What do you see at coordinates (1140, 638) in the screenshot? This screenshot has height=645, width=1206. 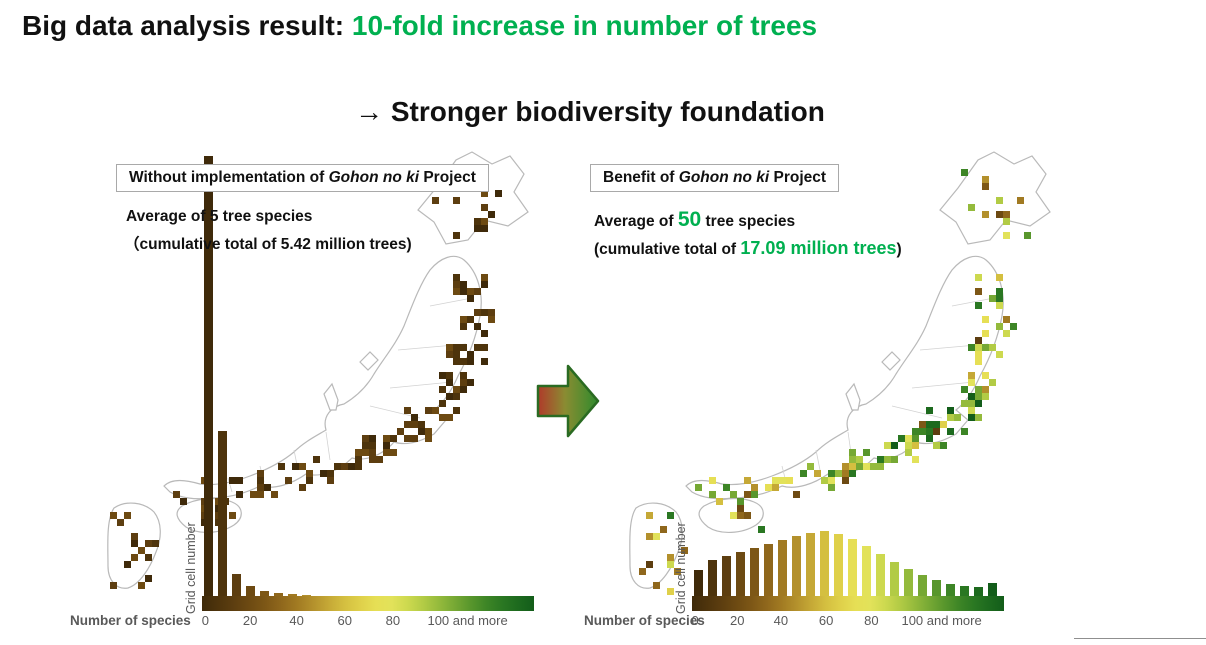 I see `slide-edge-line` at bounding box center [1140, 638].